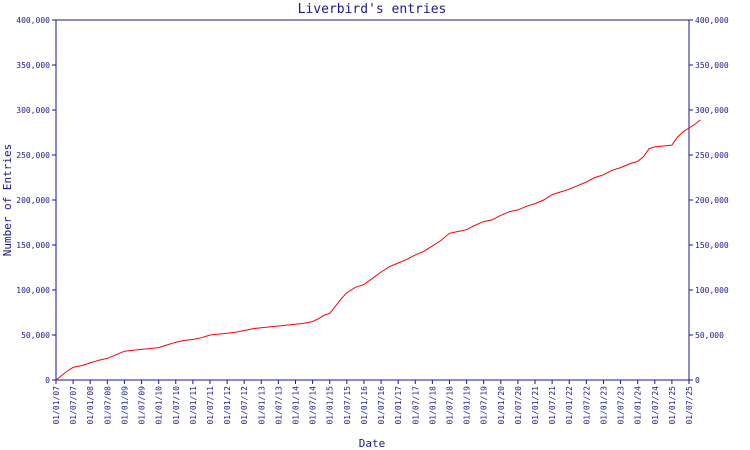 Image resolution: width=750 pixels, height=450 pixels. Describe the element at coordinates (655, 405) in the screenshot. I see `x-tick-label: 01/07/24` at that location.